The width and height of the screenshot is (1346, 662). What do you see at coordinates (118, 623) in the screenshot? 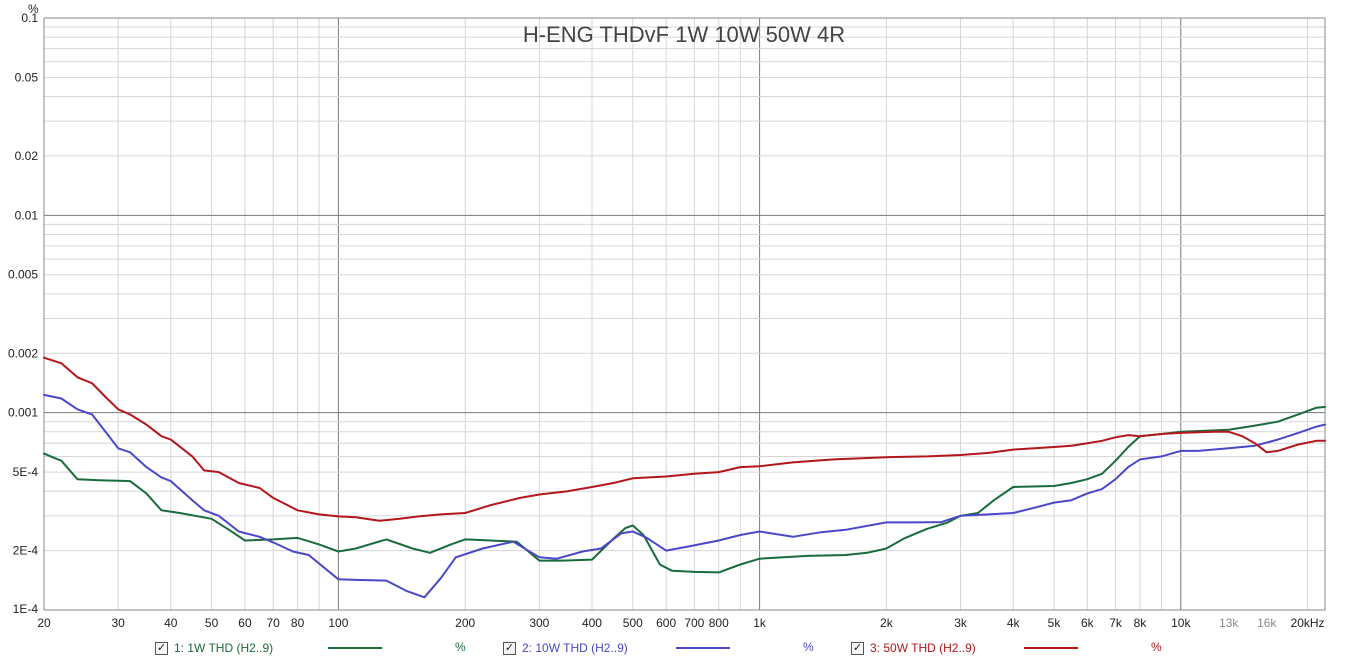
I see `x-tick-label: 30` at bounding box center [118, 623].